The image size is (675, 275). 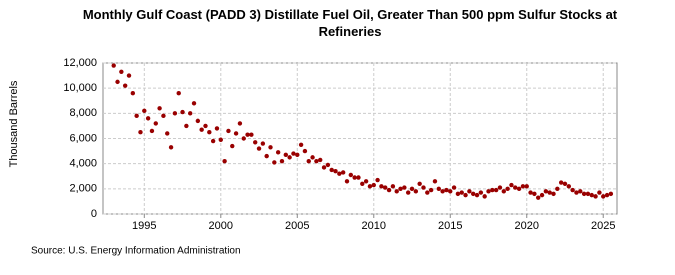 What do you see at coordinates (83, 138) in the screenshot?
I see `y-tick-label: 6,000` at bounding box center [83, 138].